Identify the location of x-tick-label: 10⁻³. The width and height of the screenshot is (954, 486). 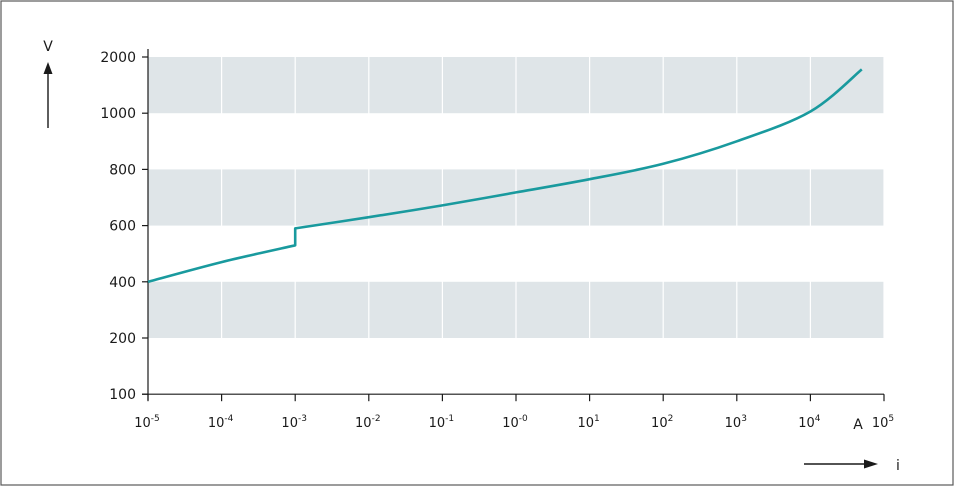
(294, 422).